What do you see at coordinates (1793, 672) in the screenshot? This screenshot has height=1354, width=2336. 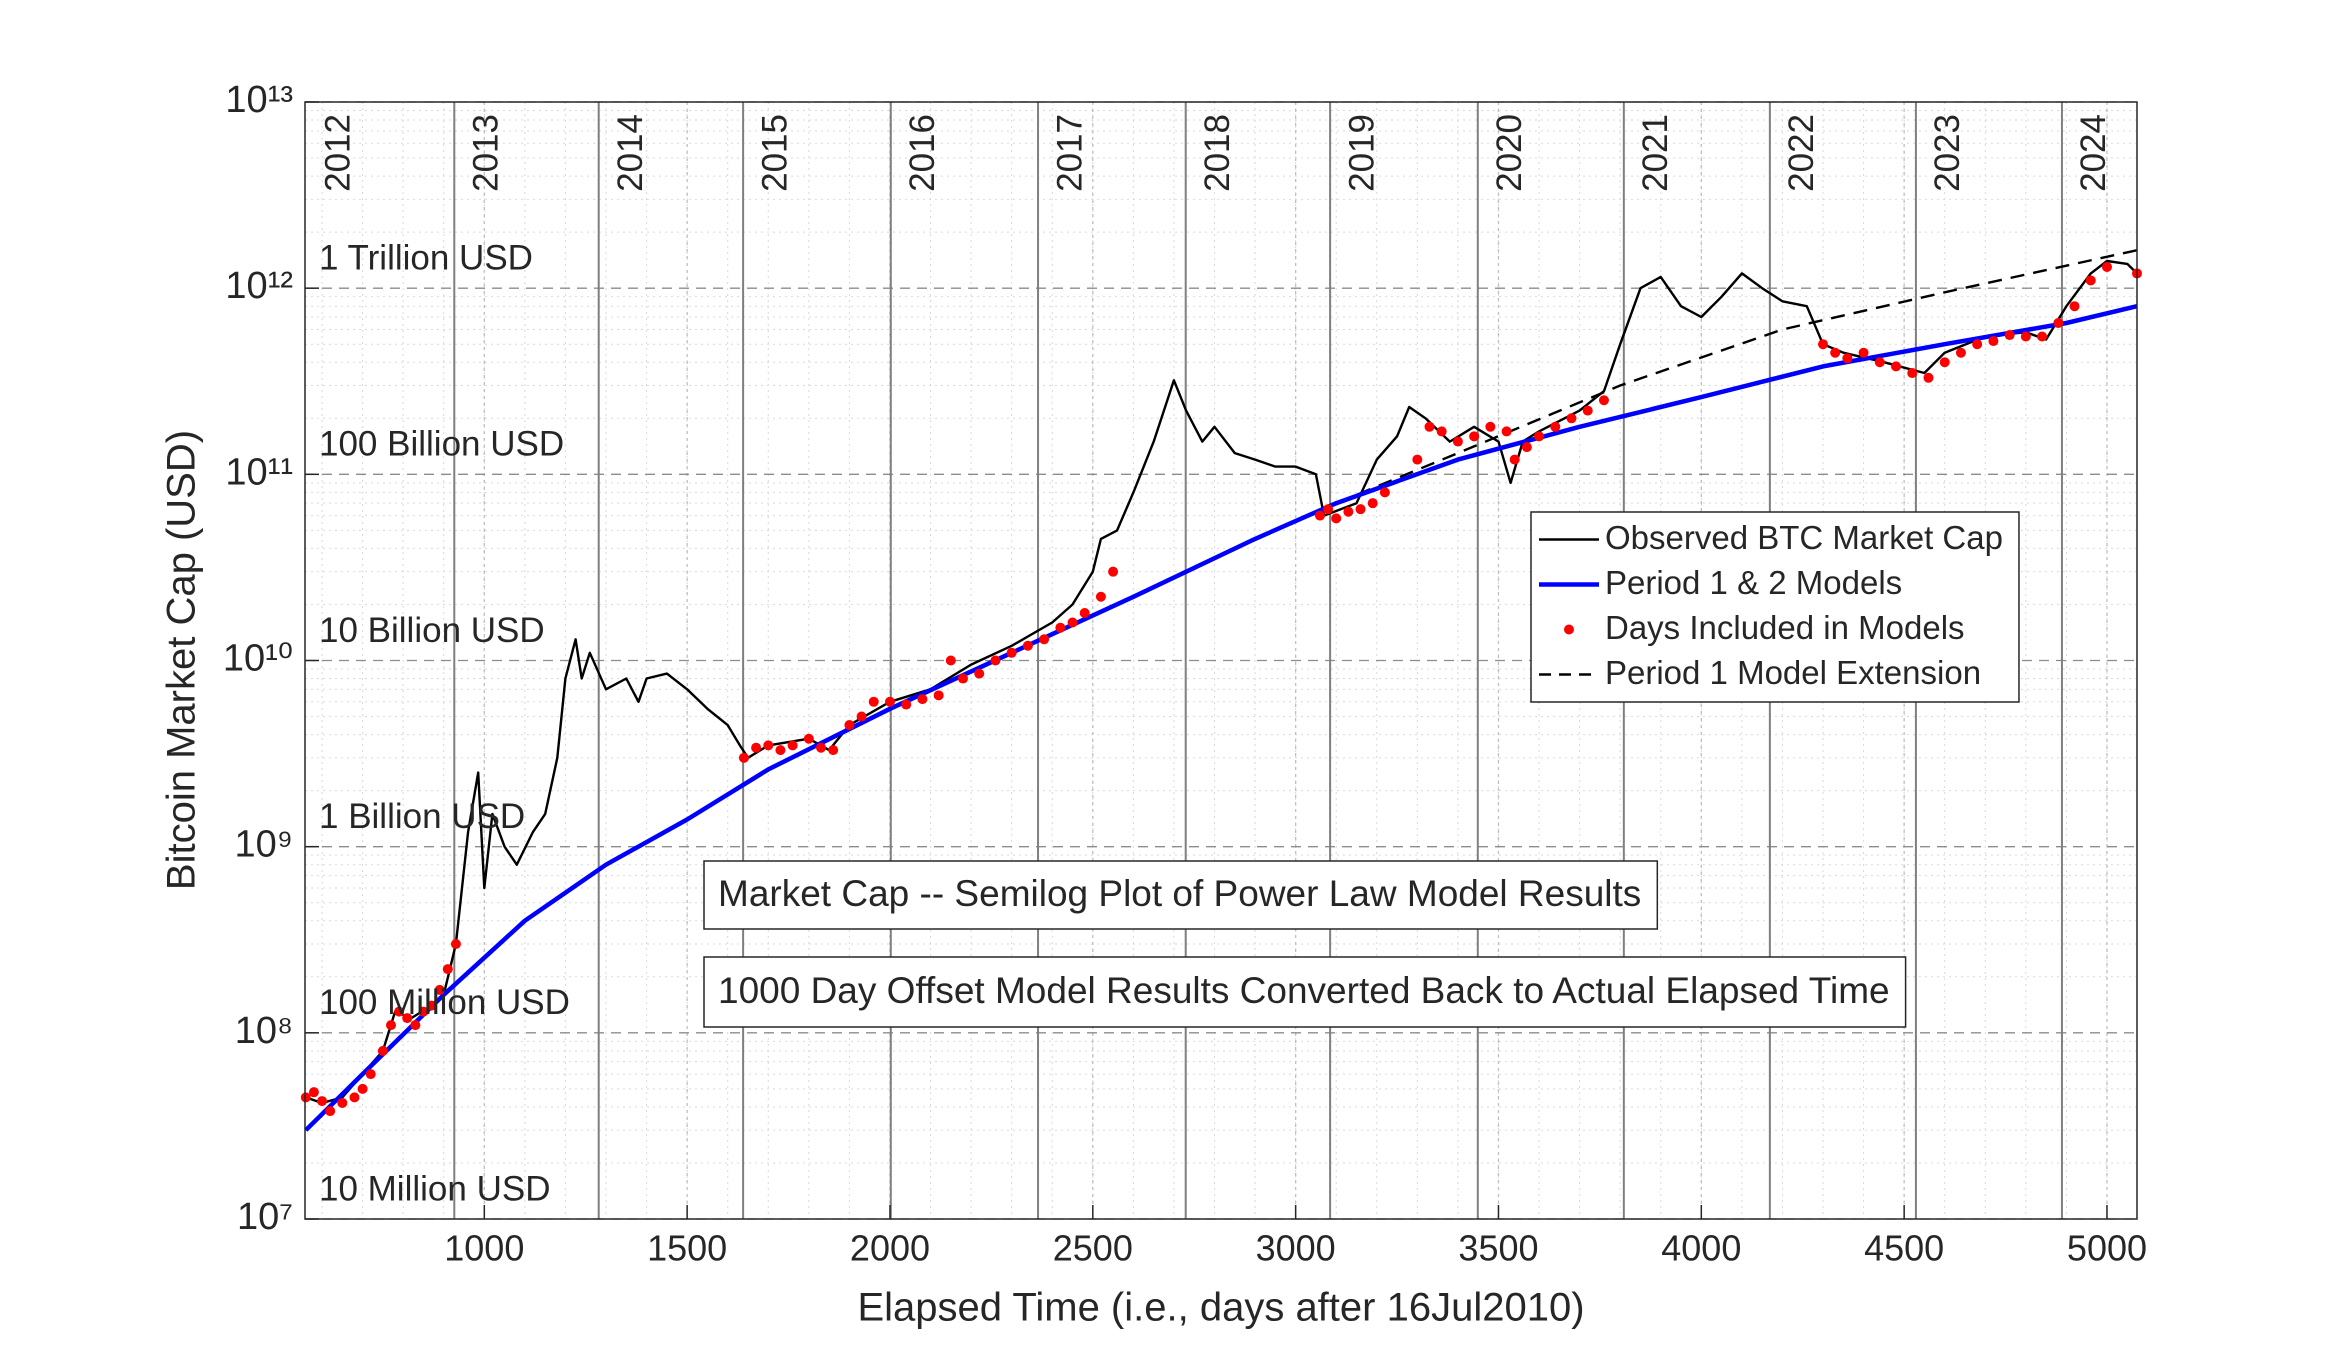 I see `legend-label: Period 1 Model Extension` at bounding box center [1793, 672].